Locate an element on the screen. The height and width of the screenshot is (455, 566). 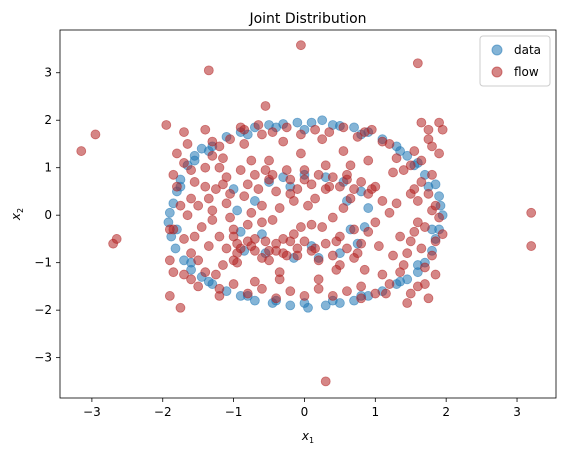
legend-label-flow: flow is located at coordinates (526, 72).